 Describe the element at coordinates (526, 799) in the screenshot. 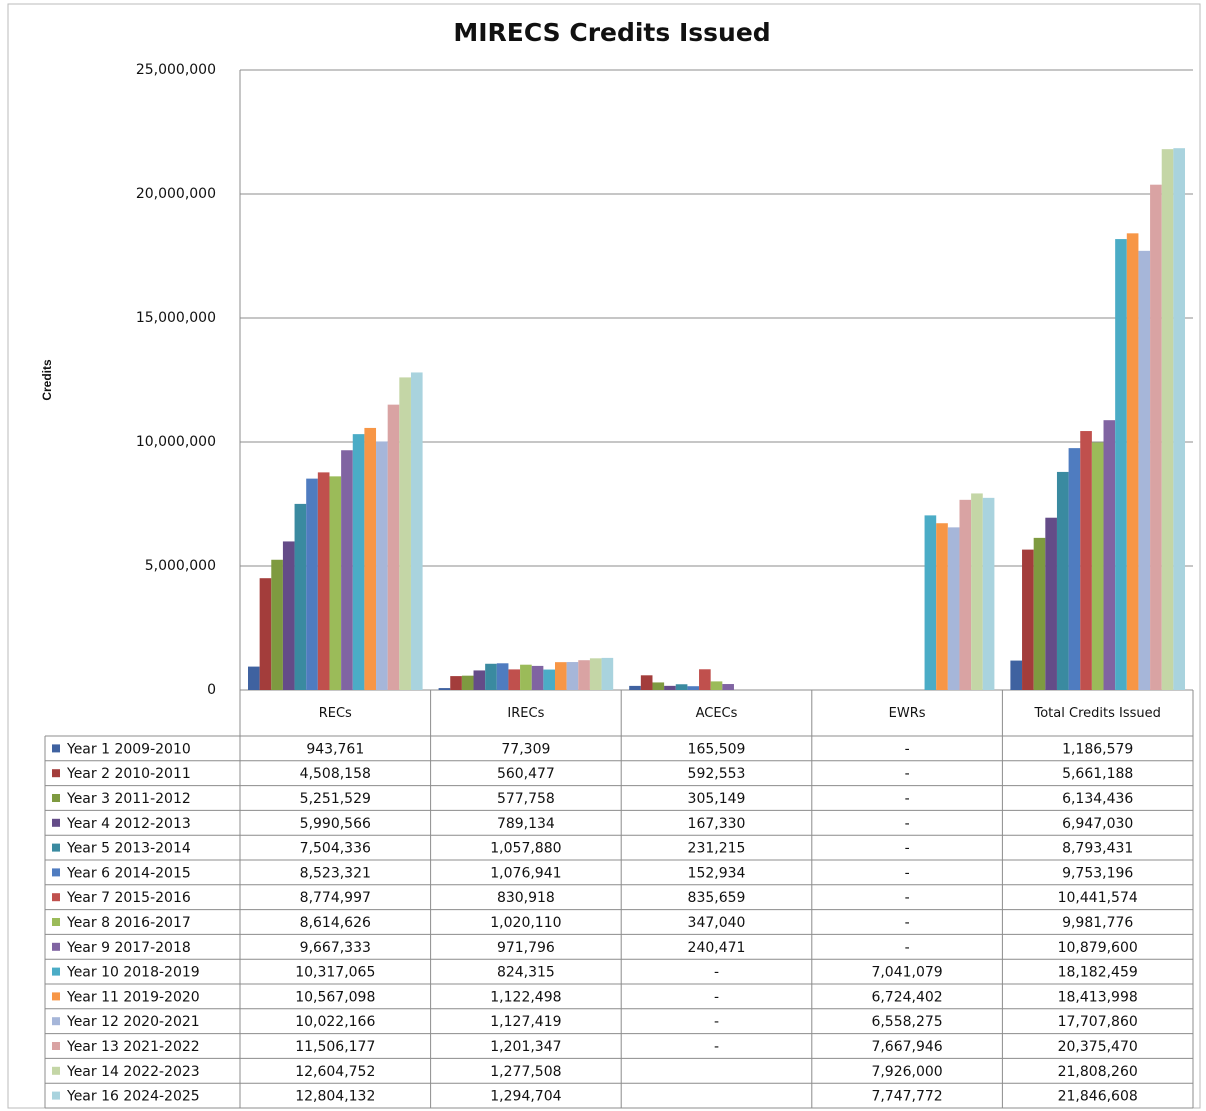

I see `table-value: 577,758` at that location.